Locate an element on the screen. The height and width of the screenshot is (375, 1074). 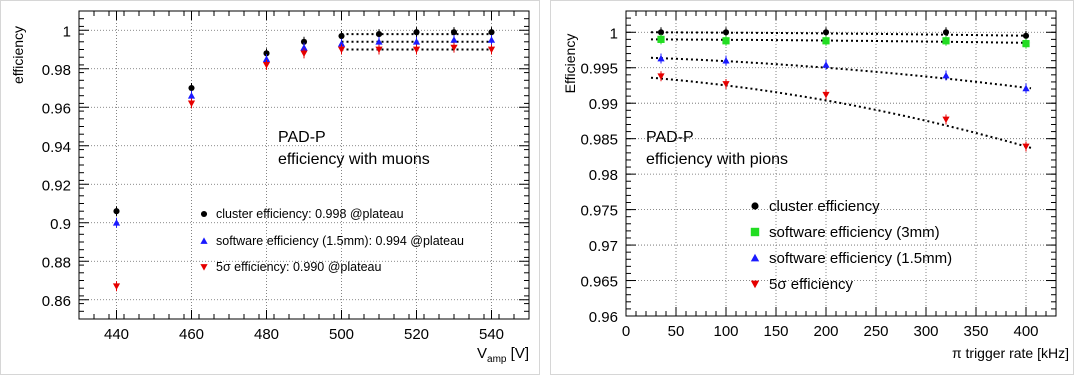
legend-entry: software efficiency (3mm) is located at coordinates (854, 232).